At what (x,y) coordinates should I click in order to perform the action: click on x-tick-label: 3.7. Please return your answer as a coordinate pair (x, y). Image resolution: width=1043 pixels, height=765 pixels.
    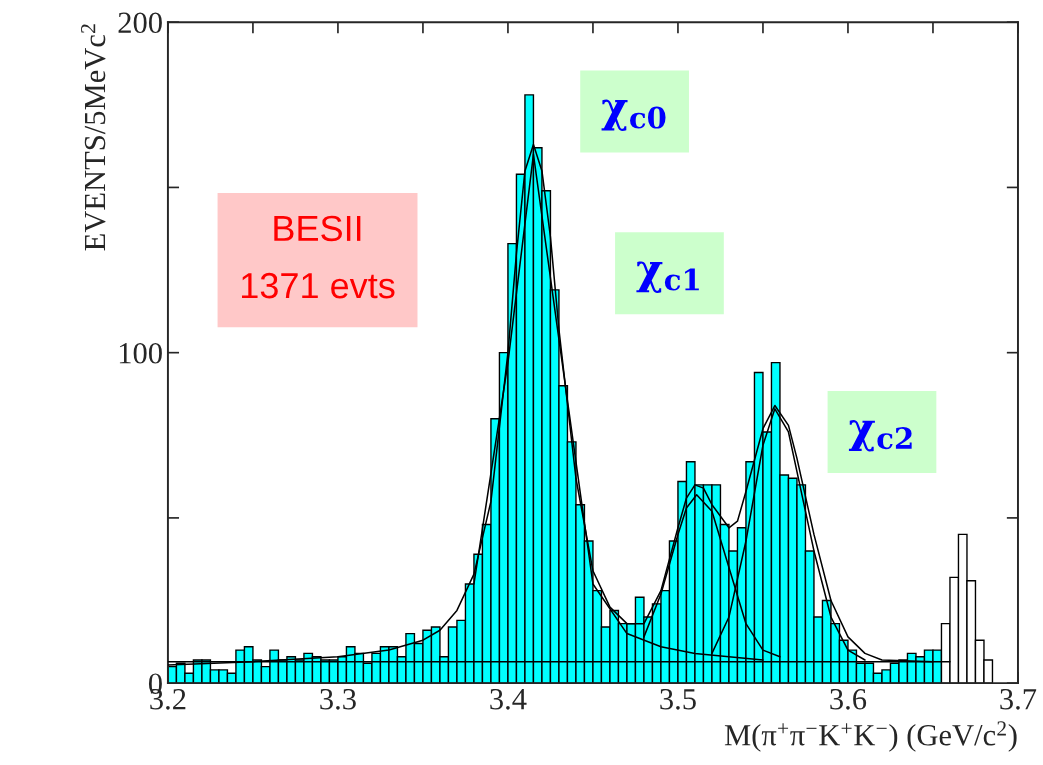
    Looking at the image, I should click on (1018, 699).